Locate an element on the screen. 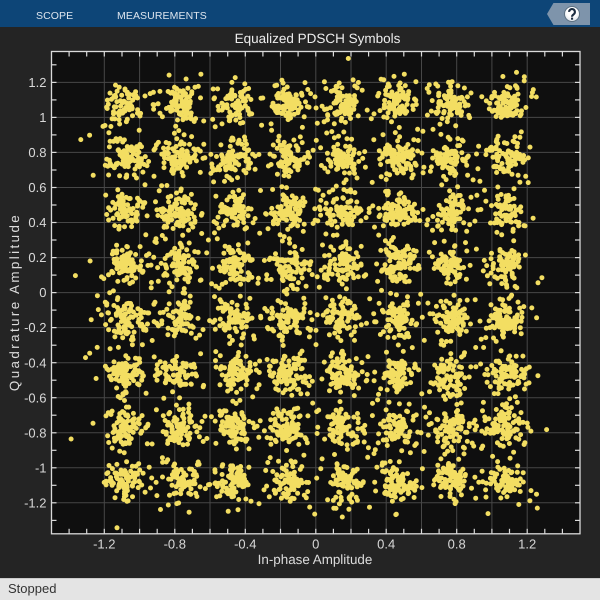 The height and width of the screenshot is (600, 600). svg-text: In-phase Amplitude is located at coordinates (315, 559).